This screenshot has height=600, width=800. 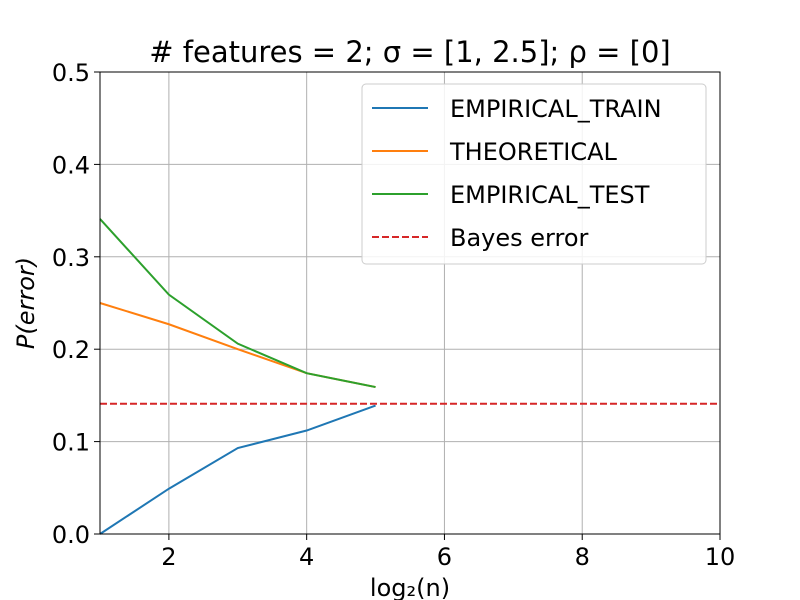 I want to click on y-tick-label-3: 0.3, so click(x=71, y=258).